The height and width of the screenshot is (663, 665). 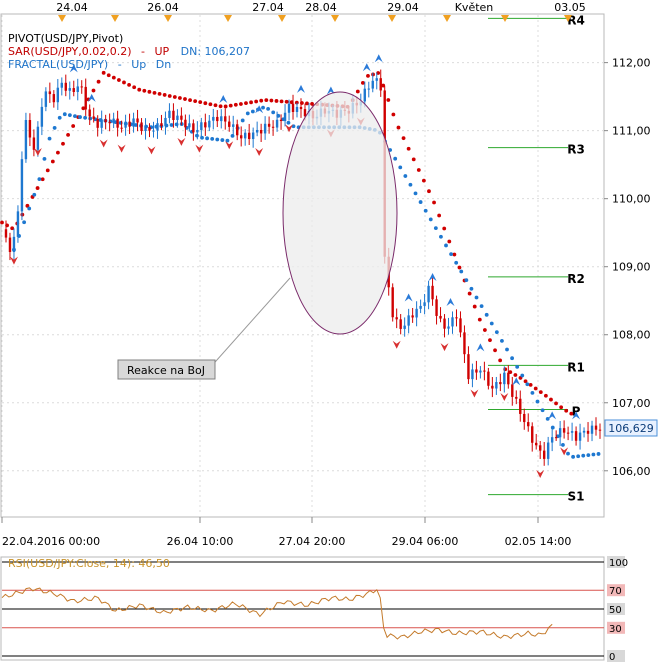 I want to click on y-tick-label: 109,00, so click(x=631, y=267).